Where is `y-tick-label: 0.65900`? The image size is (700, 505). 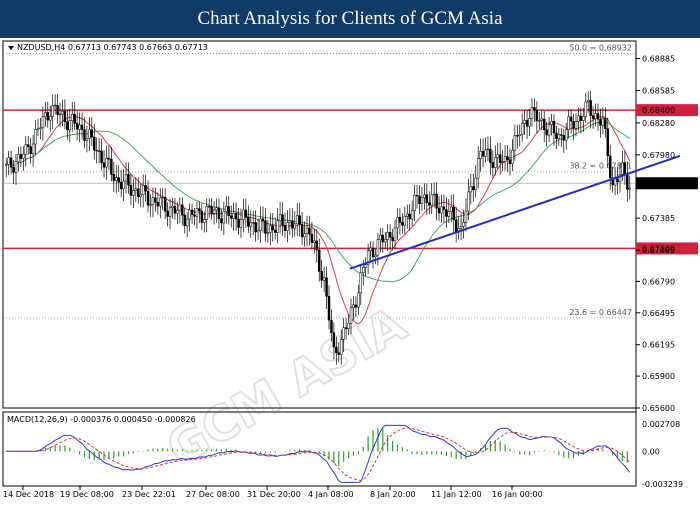
y-tick-label: 0.65900 is located at coordinates (658, 376).